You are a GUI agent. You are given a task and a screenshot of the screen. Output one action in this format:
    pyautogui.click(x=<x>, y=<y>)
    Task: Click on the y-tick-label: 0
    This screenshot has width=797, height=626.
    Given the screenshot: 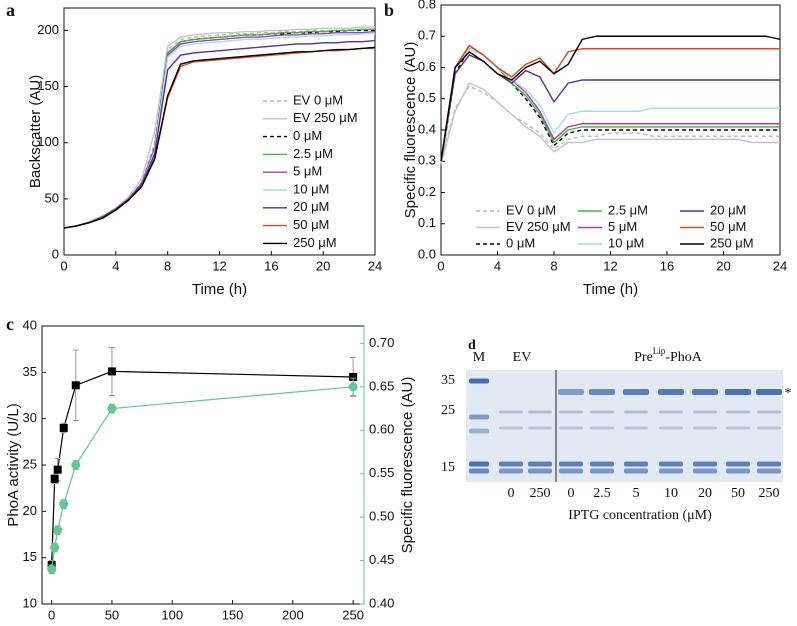 What is the action you would take?
    pyautogui.click(x=55, y=253)
    